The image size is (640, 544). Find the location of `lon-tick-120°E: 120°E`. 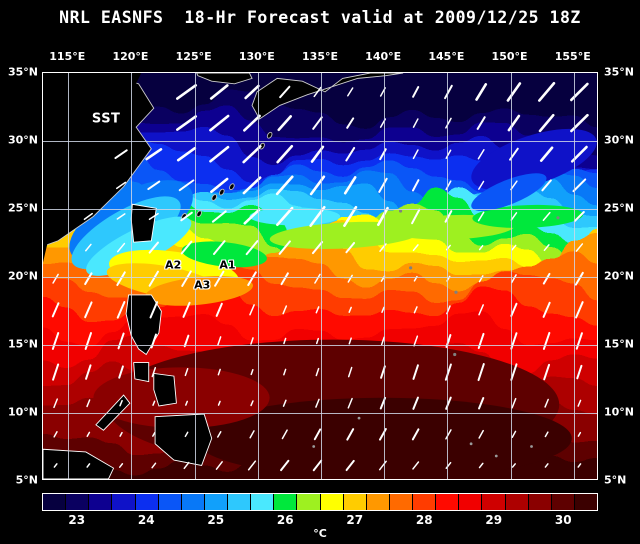

lon-tick-120°E: 120°E is located at coordinates (130, 56).